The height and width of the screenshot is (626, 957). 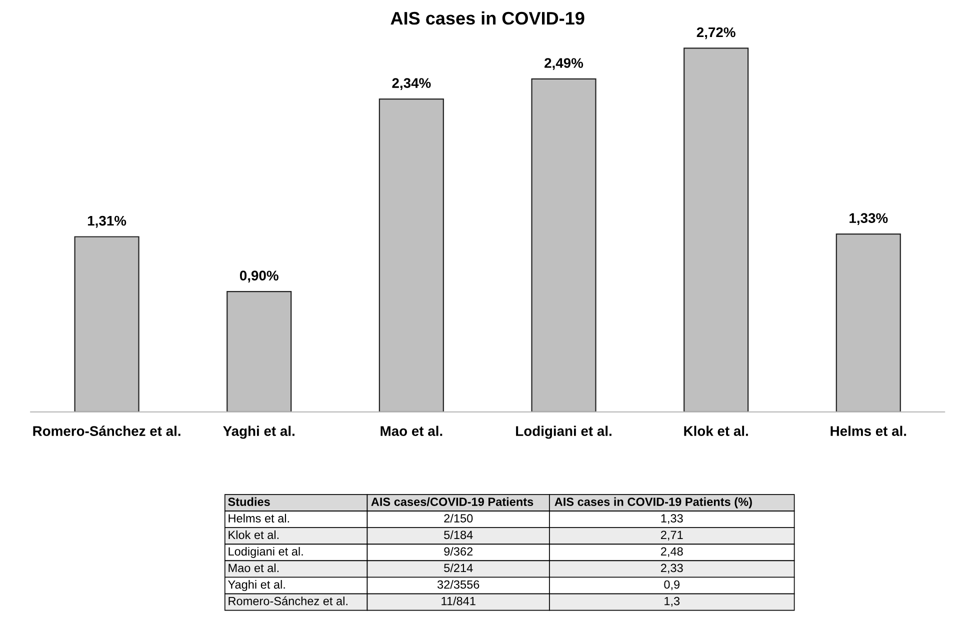 What do you see at coordinates (256, 586) in the screenshot?
I see `text: Yaghi et al.` at bounding box center [256, 586].